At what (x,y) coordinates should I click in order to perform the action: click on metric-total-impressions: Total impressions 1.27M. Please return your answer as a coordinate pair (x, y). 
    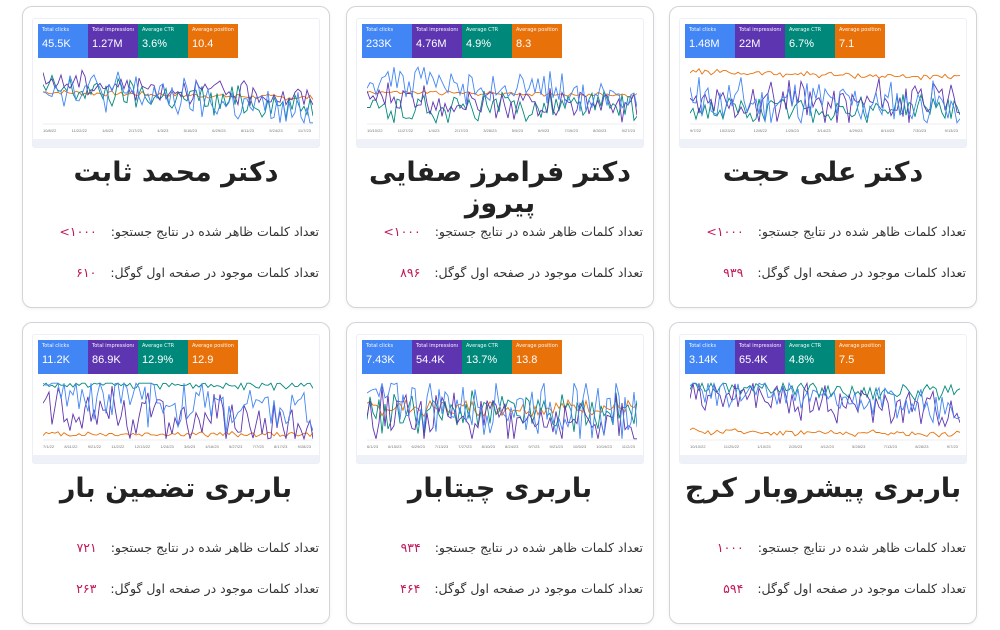
    Looking at the image, I should click on (113, 41).